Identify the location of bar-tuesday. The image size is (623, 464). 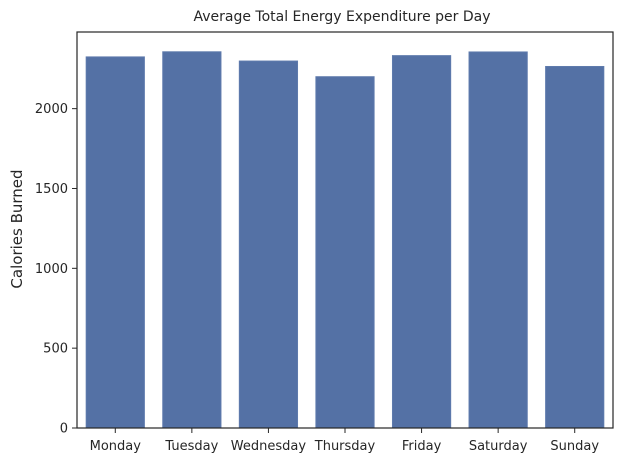
(192, 240).